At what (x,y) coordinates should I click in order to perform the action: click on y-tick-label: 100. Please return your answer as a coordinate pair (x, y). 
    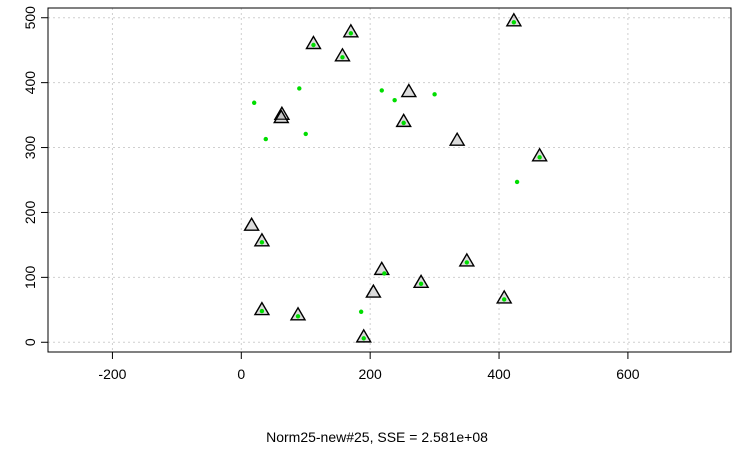
    Looking at the image, I should click on (30, 277).